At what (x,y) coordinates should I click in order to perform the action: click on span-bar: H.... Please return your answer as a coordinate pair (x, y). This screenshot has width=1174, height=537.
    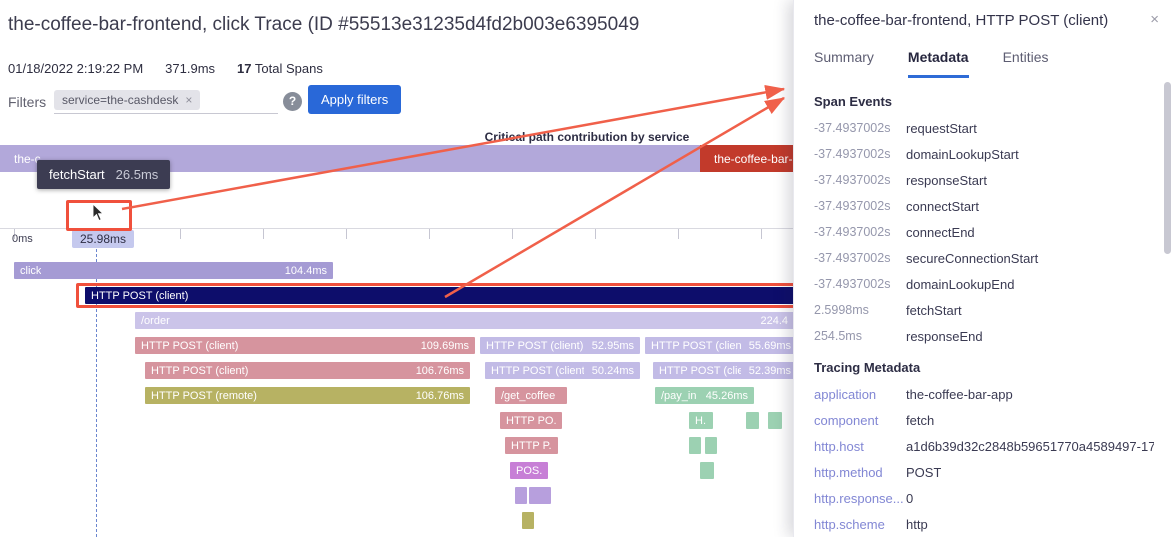
    Looking at the image, I should click on (701, 420).